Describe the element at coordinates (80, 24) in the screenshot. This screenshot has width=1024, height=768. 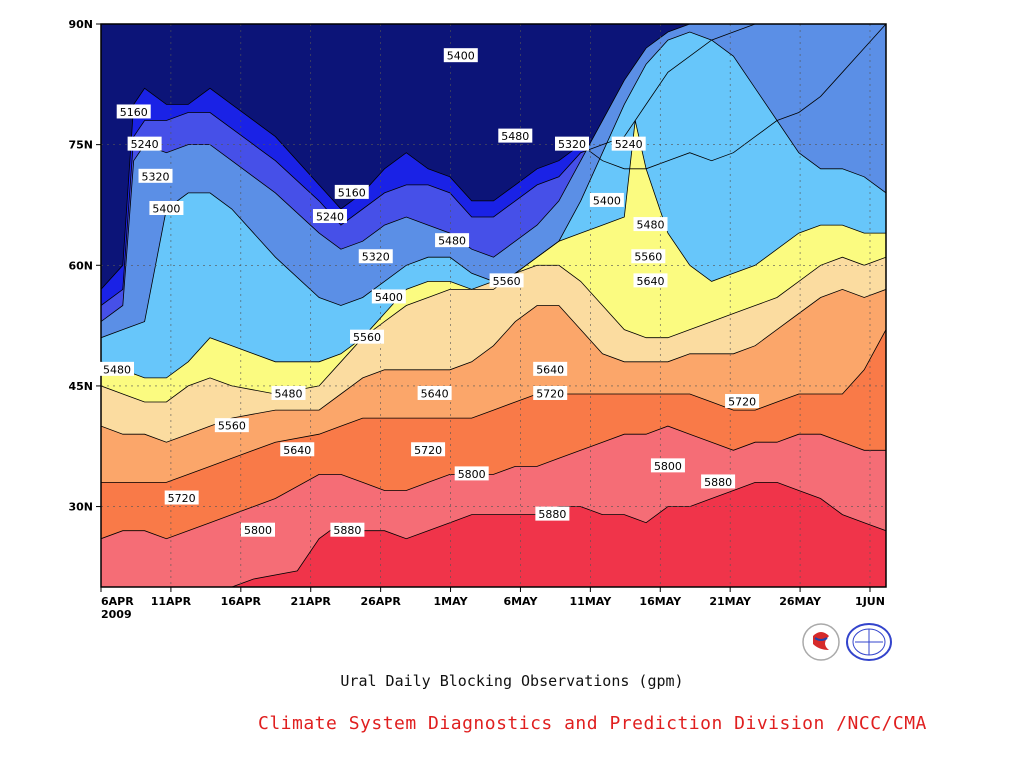
I see `y-tick-label: 90N` at that location.